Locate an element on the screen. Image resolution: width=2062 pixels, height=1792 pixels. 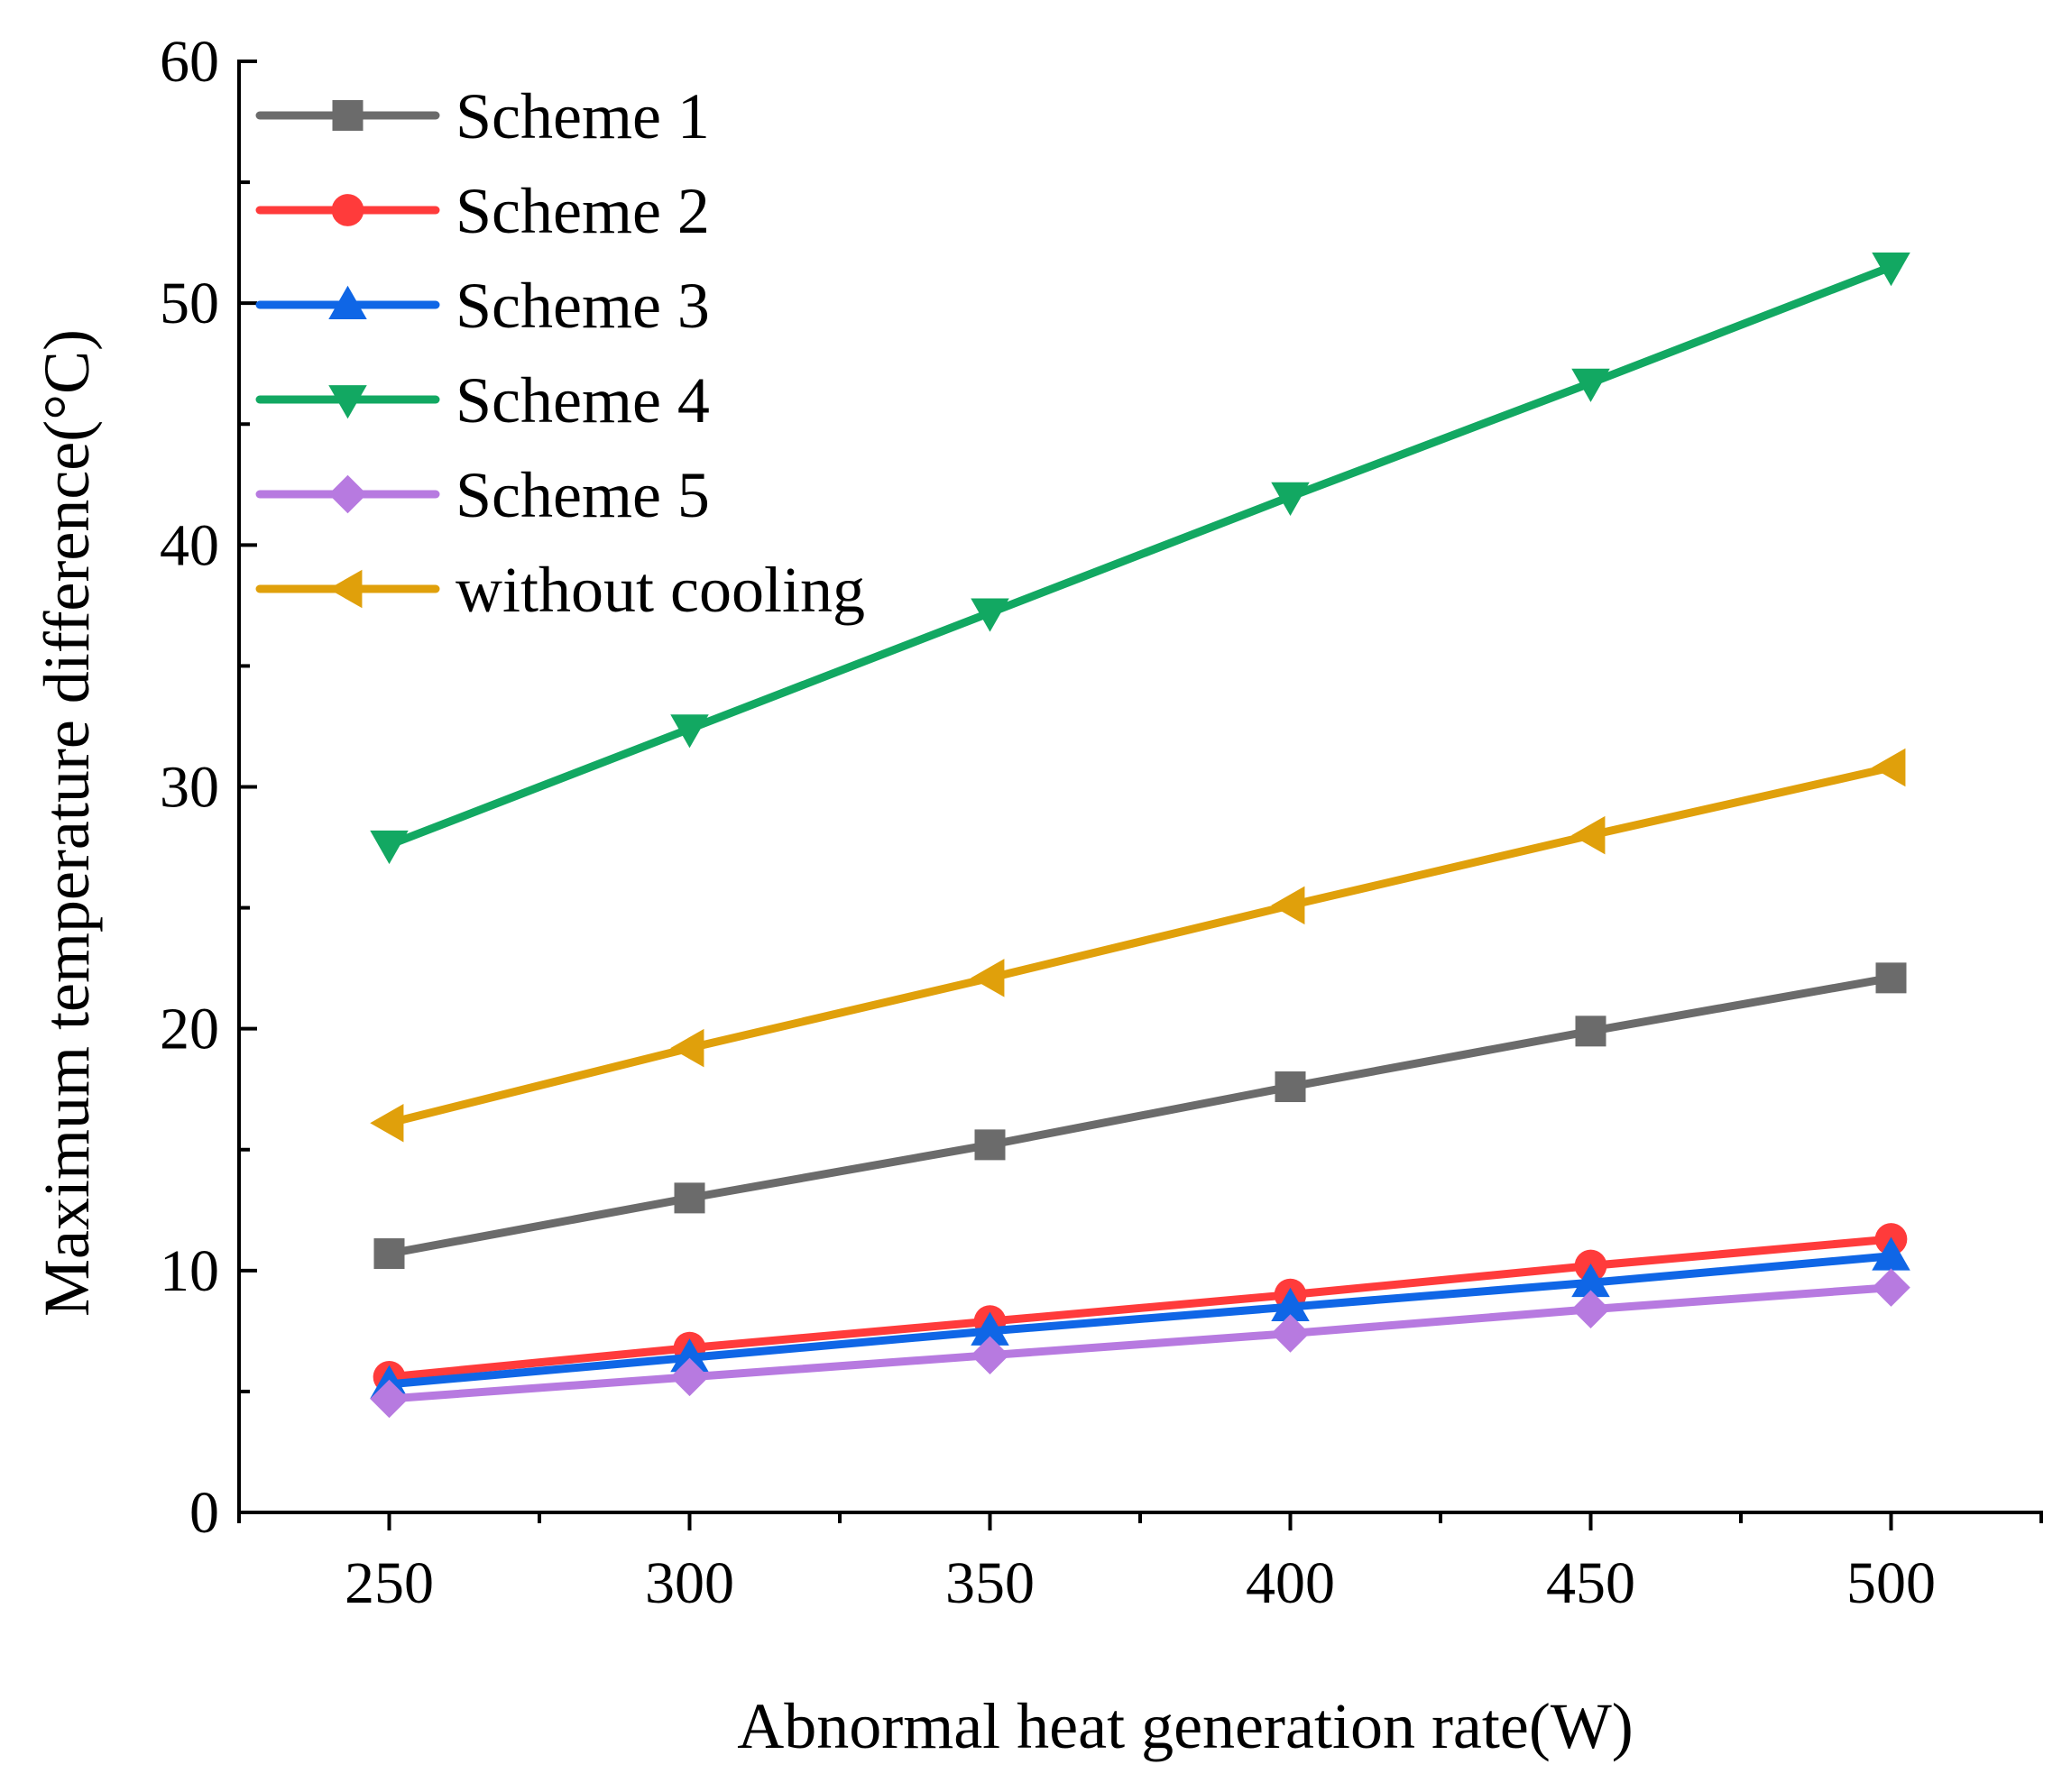
legend-item: Scheme 2 is located at coordinates (482, 211).